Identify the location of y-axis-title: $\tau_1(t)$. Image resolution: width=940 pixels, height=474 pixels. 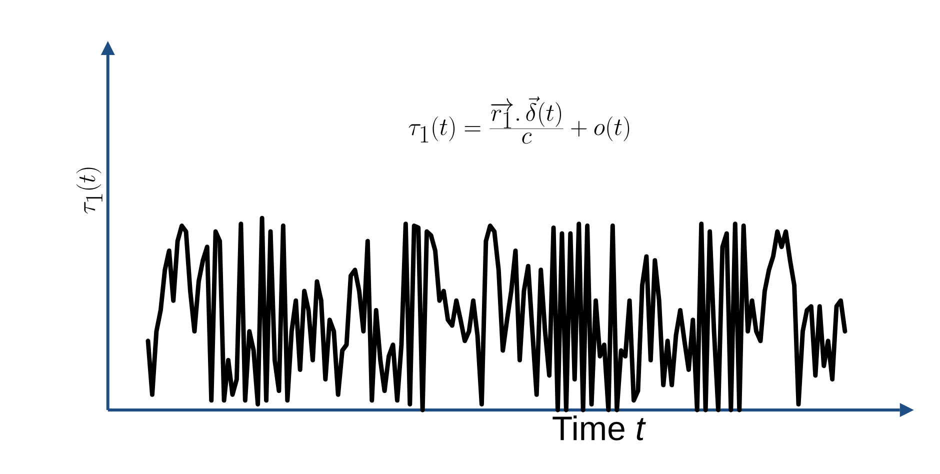
(89, 191).